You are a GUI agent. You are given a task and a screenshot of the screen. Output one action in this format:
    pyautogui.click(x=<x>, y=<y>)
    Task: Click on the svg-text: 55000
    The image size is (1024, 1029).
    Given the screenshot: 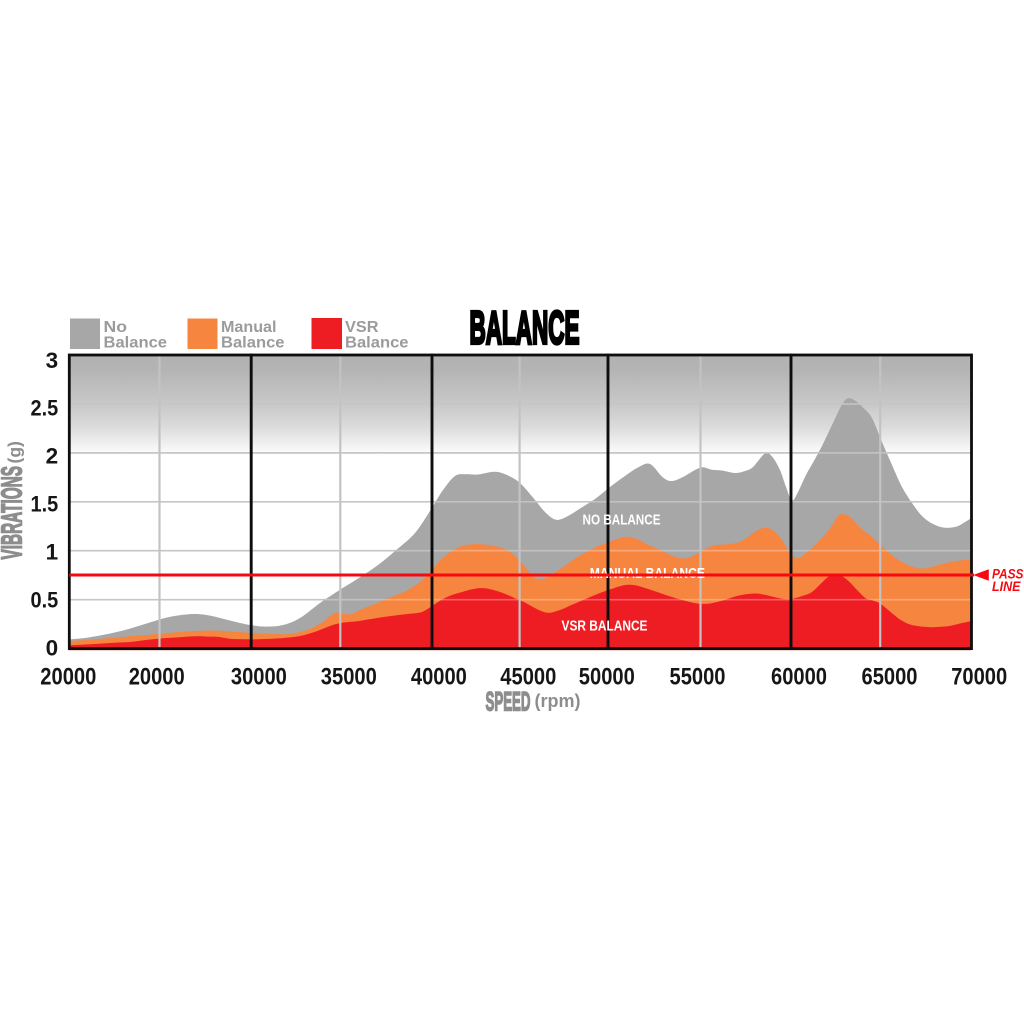 What is the action you would take?
    pyautogui.click(x=698, y=676)
    